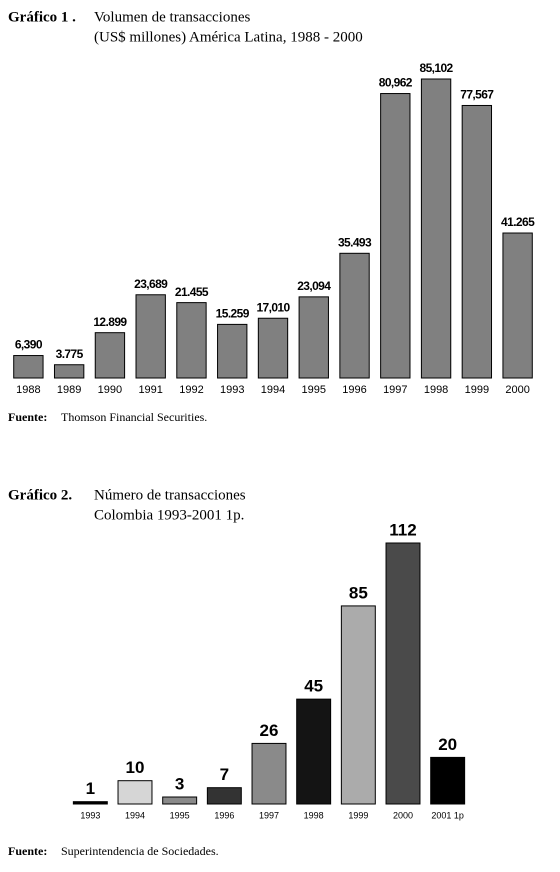 Image resolution: width=560 pixels, height=872 pixels. Describe the element at coordinates (170, 495) in the screenshot. I see `chart-title: Número de transacciones` at that location.